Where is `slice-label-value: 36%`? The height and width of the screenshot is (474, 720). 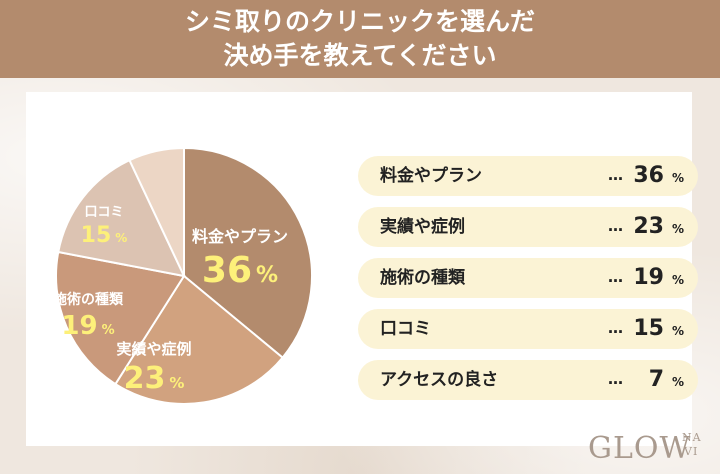 slice-label-value: 36% is located at coordinates (240, 270).